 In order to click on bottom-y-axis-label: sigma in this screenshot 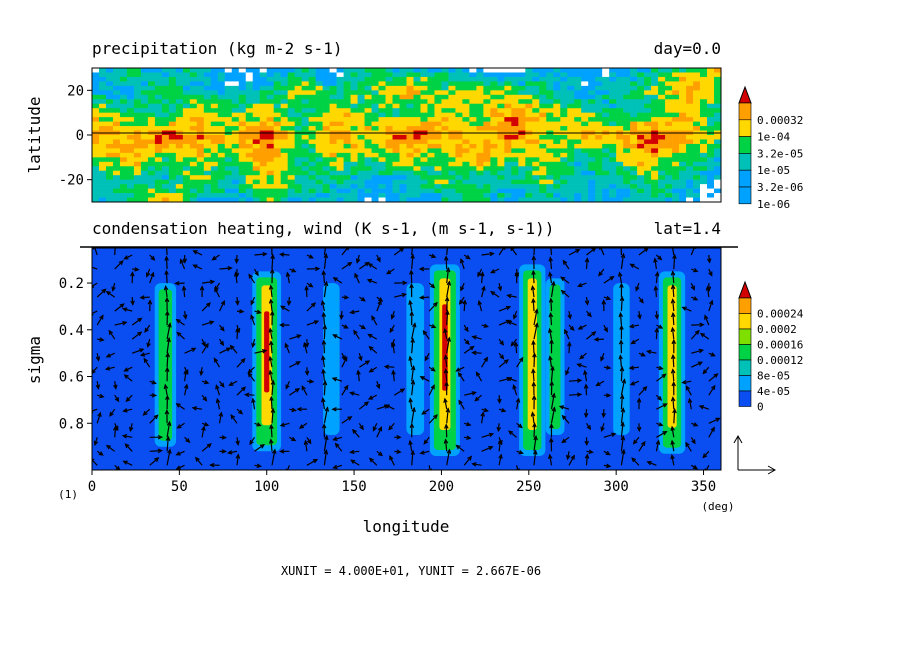, I will do `click(34, 360)`.